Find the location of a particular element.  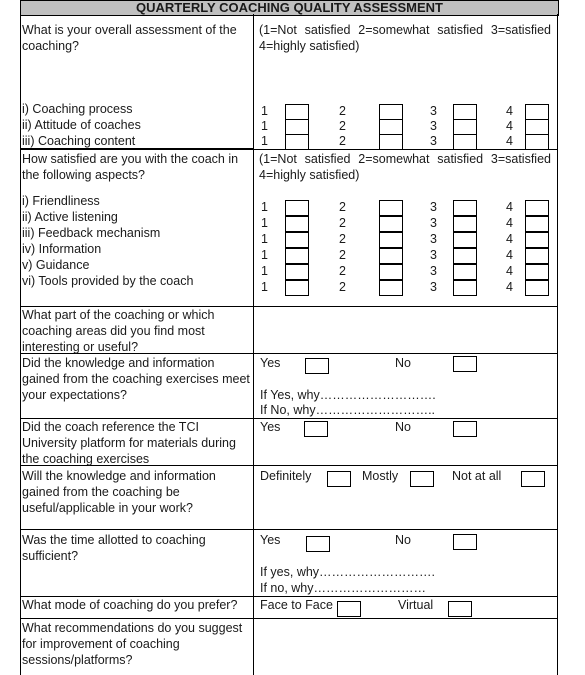

underline is located at coordinates (136, 148).